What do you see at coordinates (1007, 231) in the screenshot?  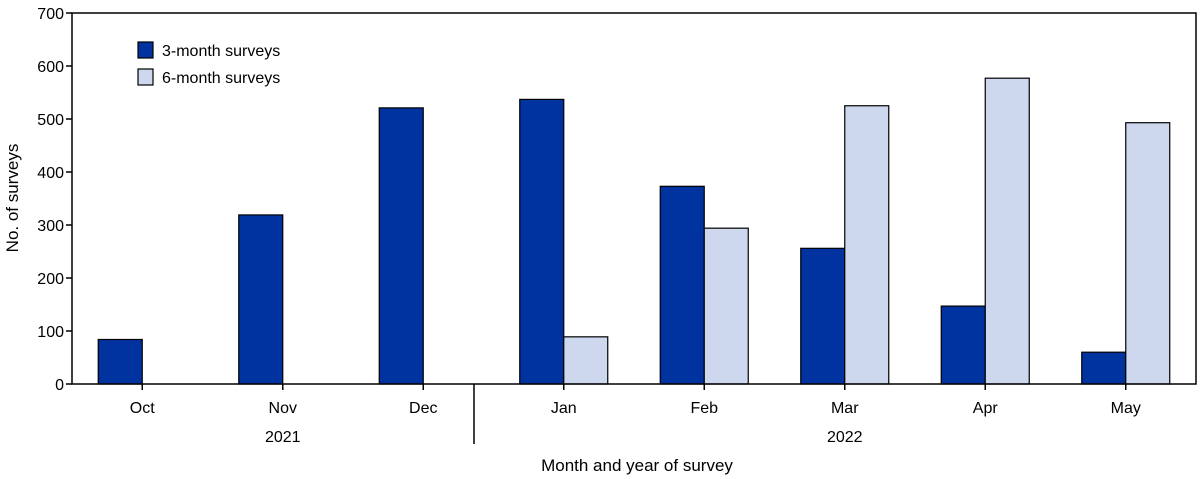 I see `bar-6-month-apr` at bounding box center [1007, 231].